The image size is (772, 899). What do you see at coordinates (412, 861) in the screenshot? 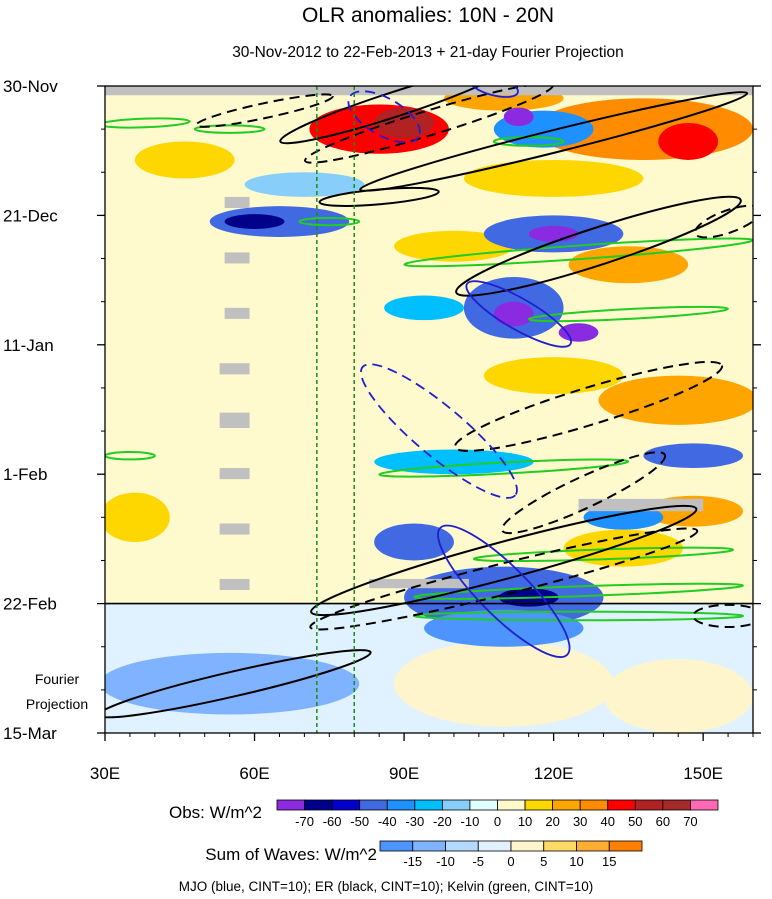
I see `waves-colorbar-level-label-0: -15` at bounding box center [412, 861].